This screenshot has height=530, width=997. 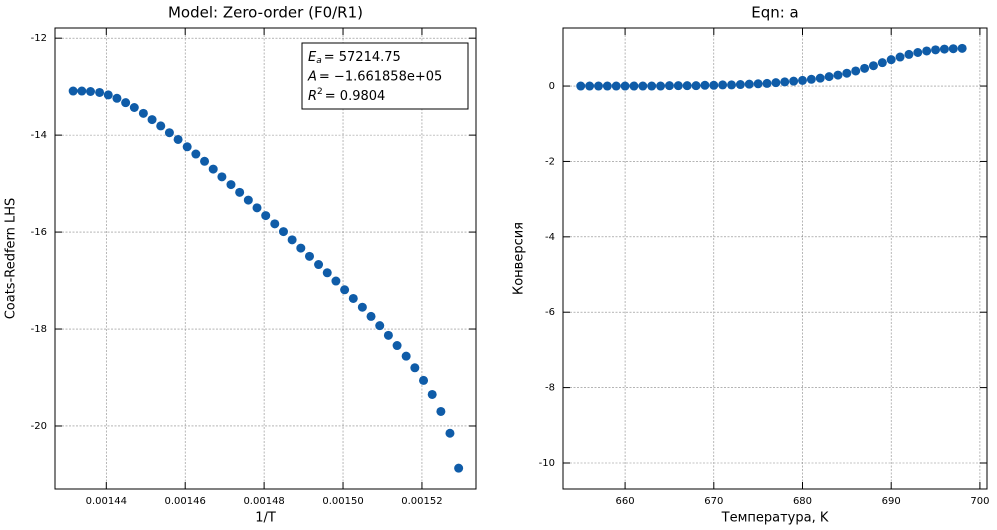 I want to click on annotation-text: Ea = 57214.75, so click(x=354, y=58).